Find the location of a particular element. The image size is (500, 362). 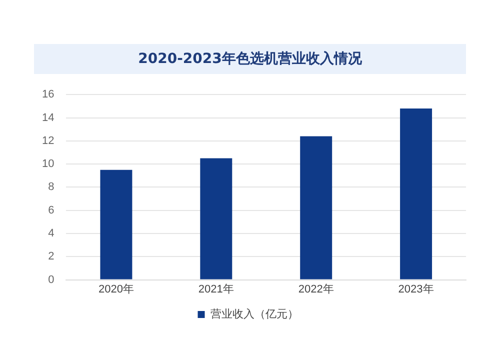

y-tick-label: 10 is located at coordinates (48, 164).